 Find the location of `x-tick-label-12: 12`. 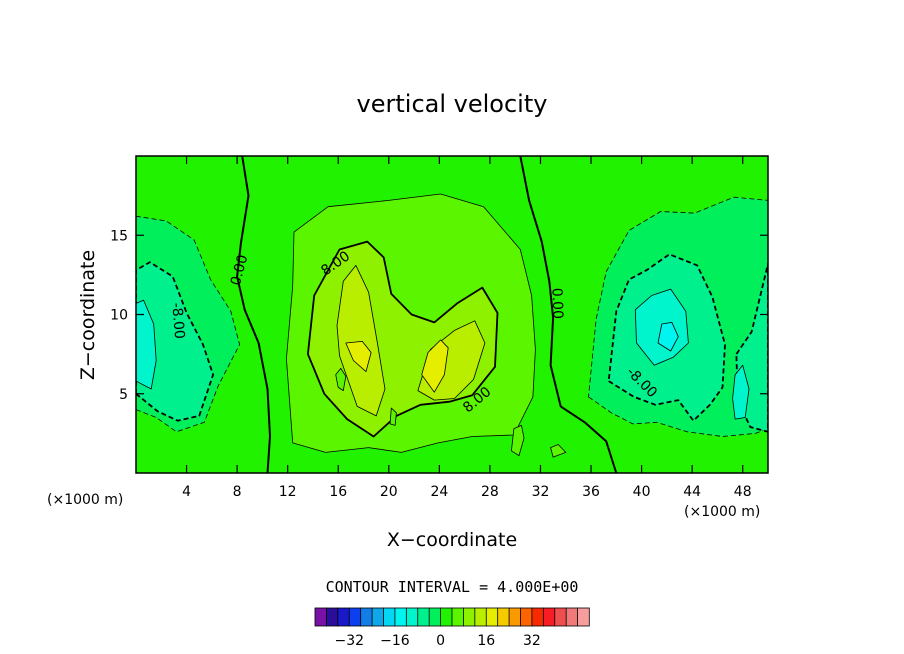

x-tick-label-12: 12 is located at coordinates (288, 492).